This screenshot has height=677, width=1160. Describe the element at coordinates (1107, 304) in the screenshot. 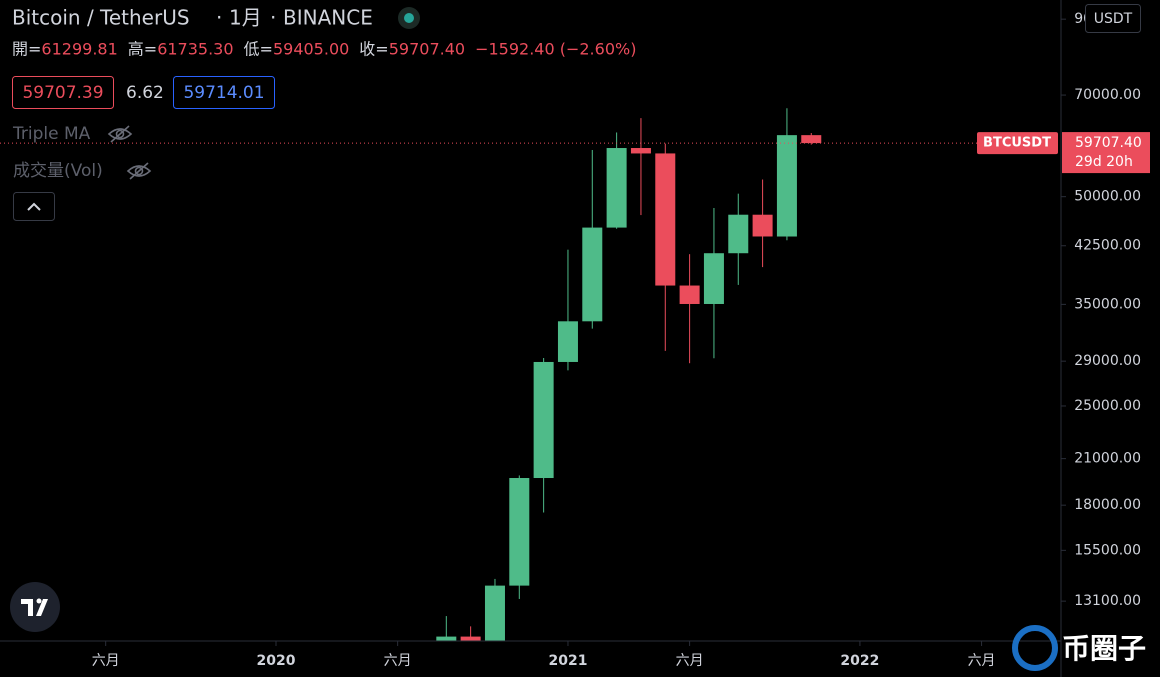

I see `y-tick-label: 35000.00` at that location.